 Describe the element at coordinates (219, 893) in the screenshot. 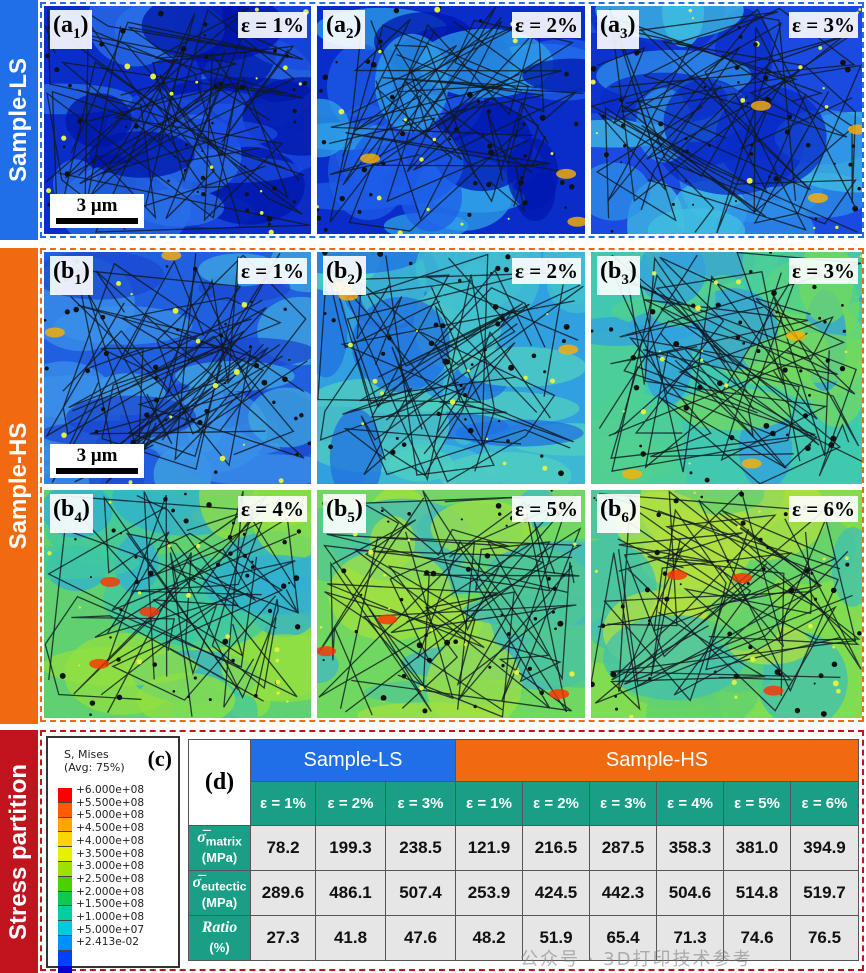

I see `table-row-header: σ̅eutectic (MPa)` at that location.